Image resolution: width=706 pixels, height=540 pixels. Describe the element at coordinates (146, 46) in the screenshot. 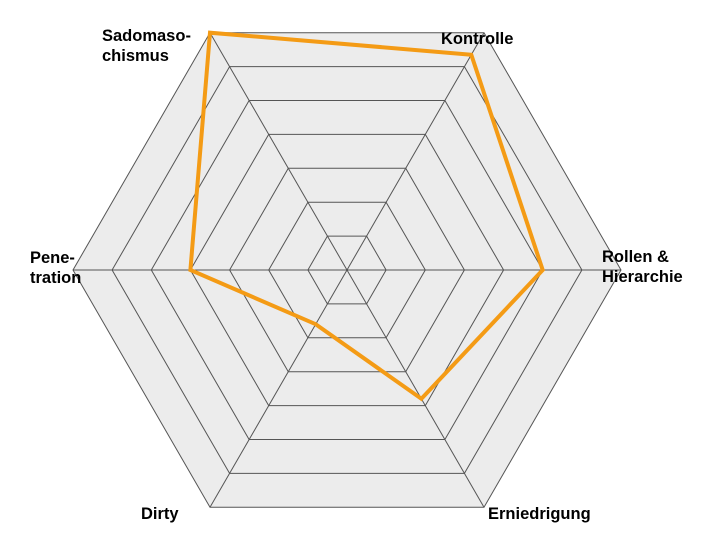

I see `axis-label-sadomasochismus: Sadomaso- chismus` at that location.